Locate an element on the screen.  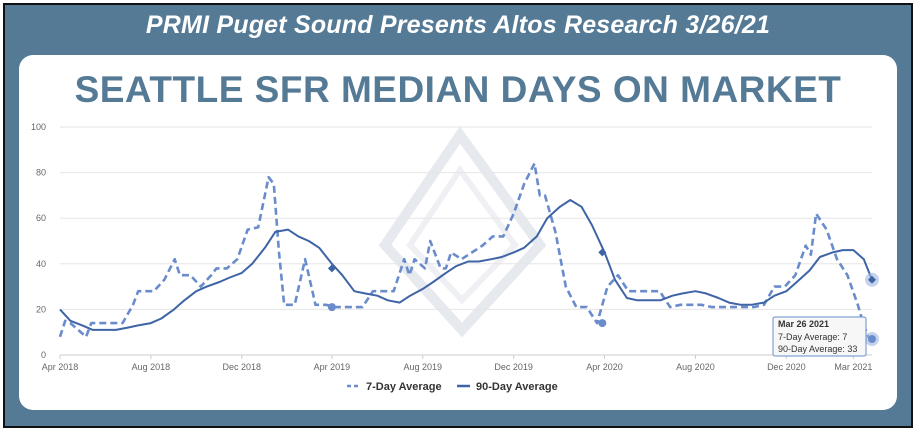
y-tick-label: 60 is located at coordinates (41, 218).